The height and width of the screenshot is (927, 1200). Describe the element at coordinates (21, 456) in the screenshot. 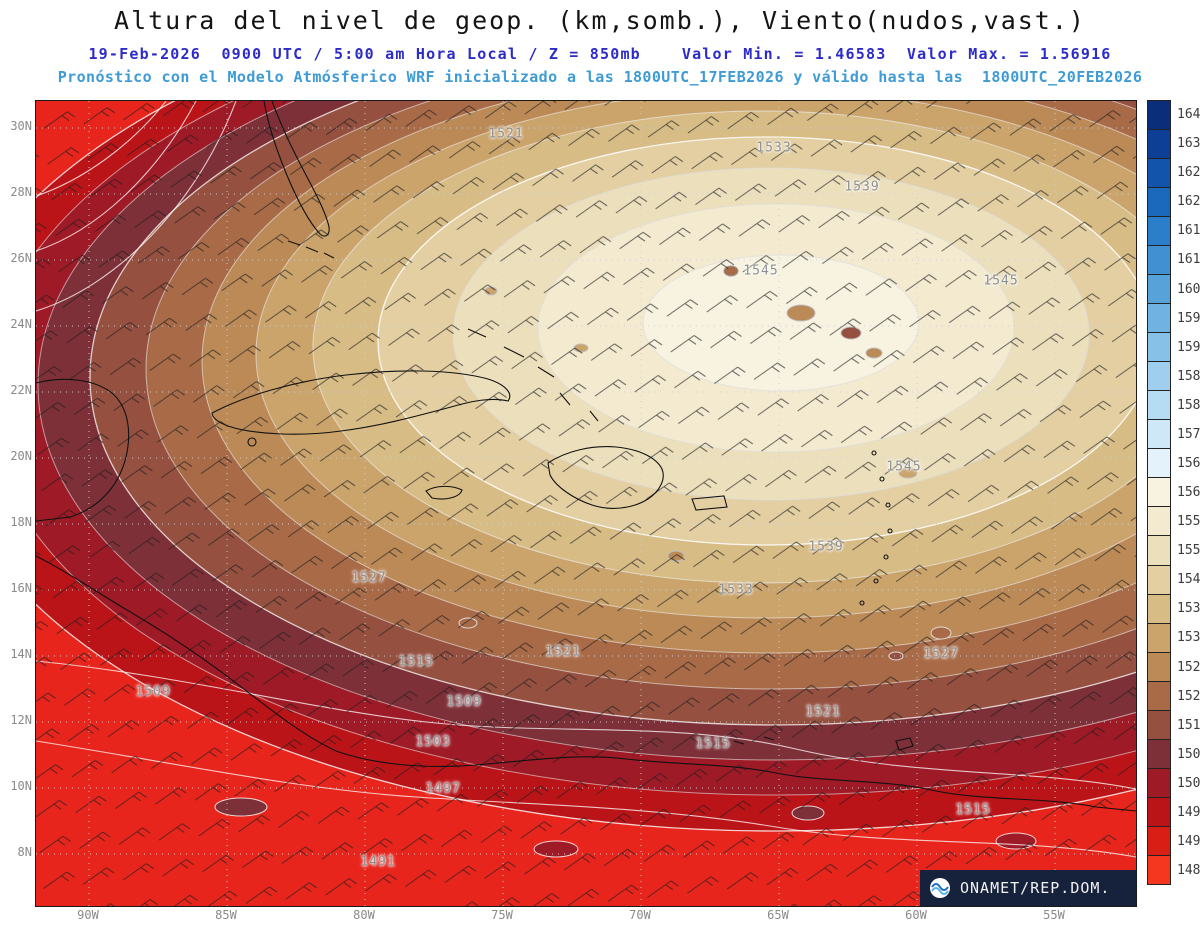

I see `lat-label: 20N` at that location.